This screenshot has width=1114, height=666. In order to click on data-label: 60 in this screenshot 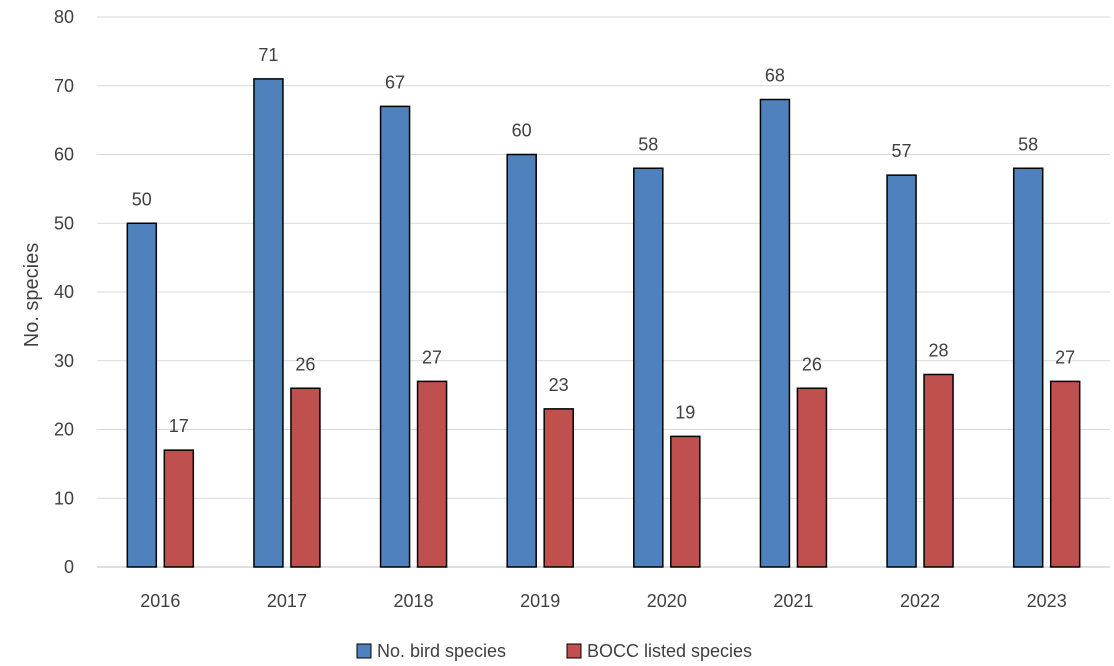, I will do `click(522, 131)`.